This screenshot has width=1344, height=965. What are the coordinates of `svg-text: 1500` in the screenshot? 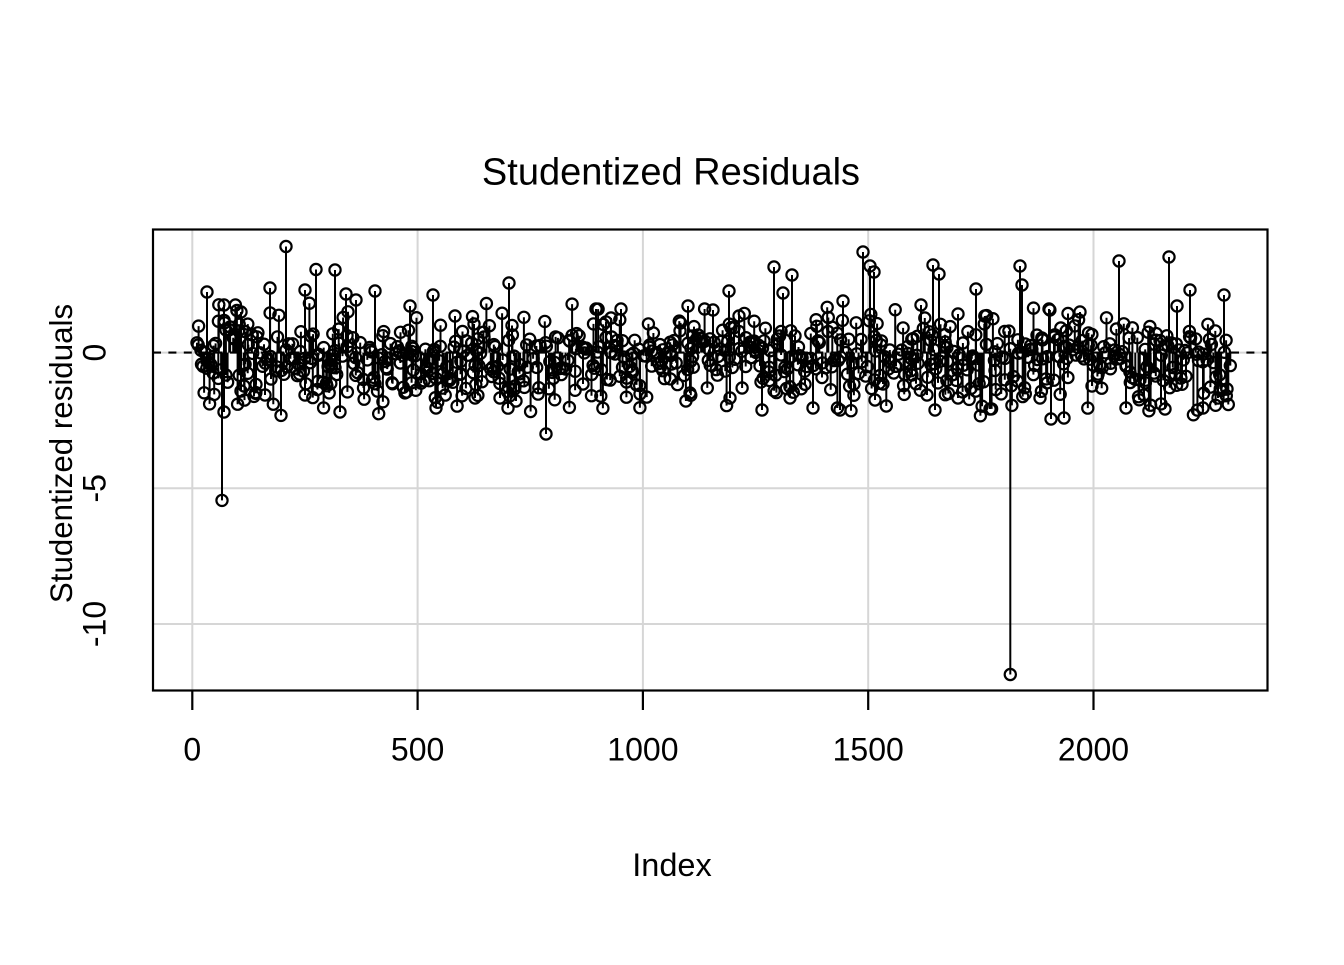 It's located at (868, 750).